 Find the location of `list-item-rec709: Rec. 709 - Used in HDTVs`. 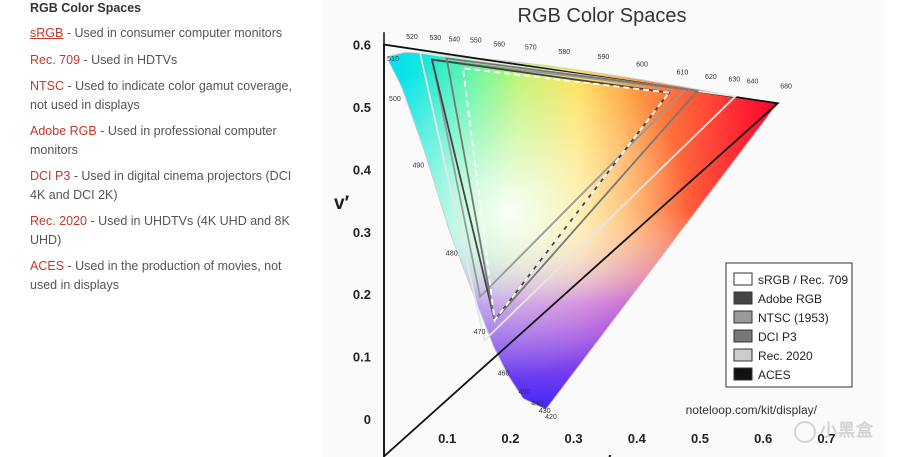

list-item-rec709: Rec. 709 - Used in HDTVs is located at coordinates (165, 60).